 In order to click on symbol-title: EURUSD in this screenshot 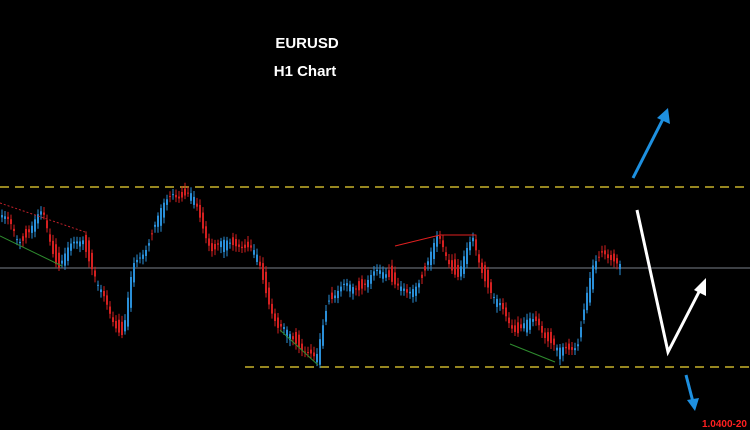, I will do `click(307, 43)`.